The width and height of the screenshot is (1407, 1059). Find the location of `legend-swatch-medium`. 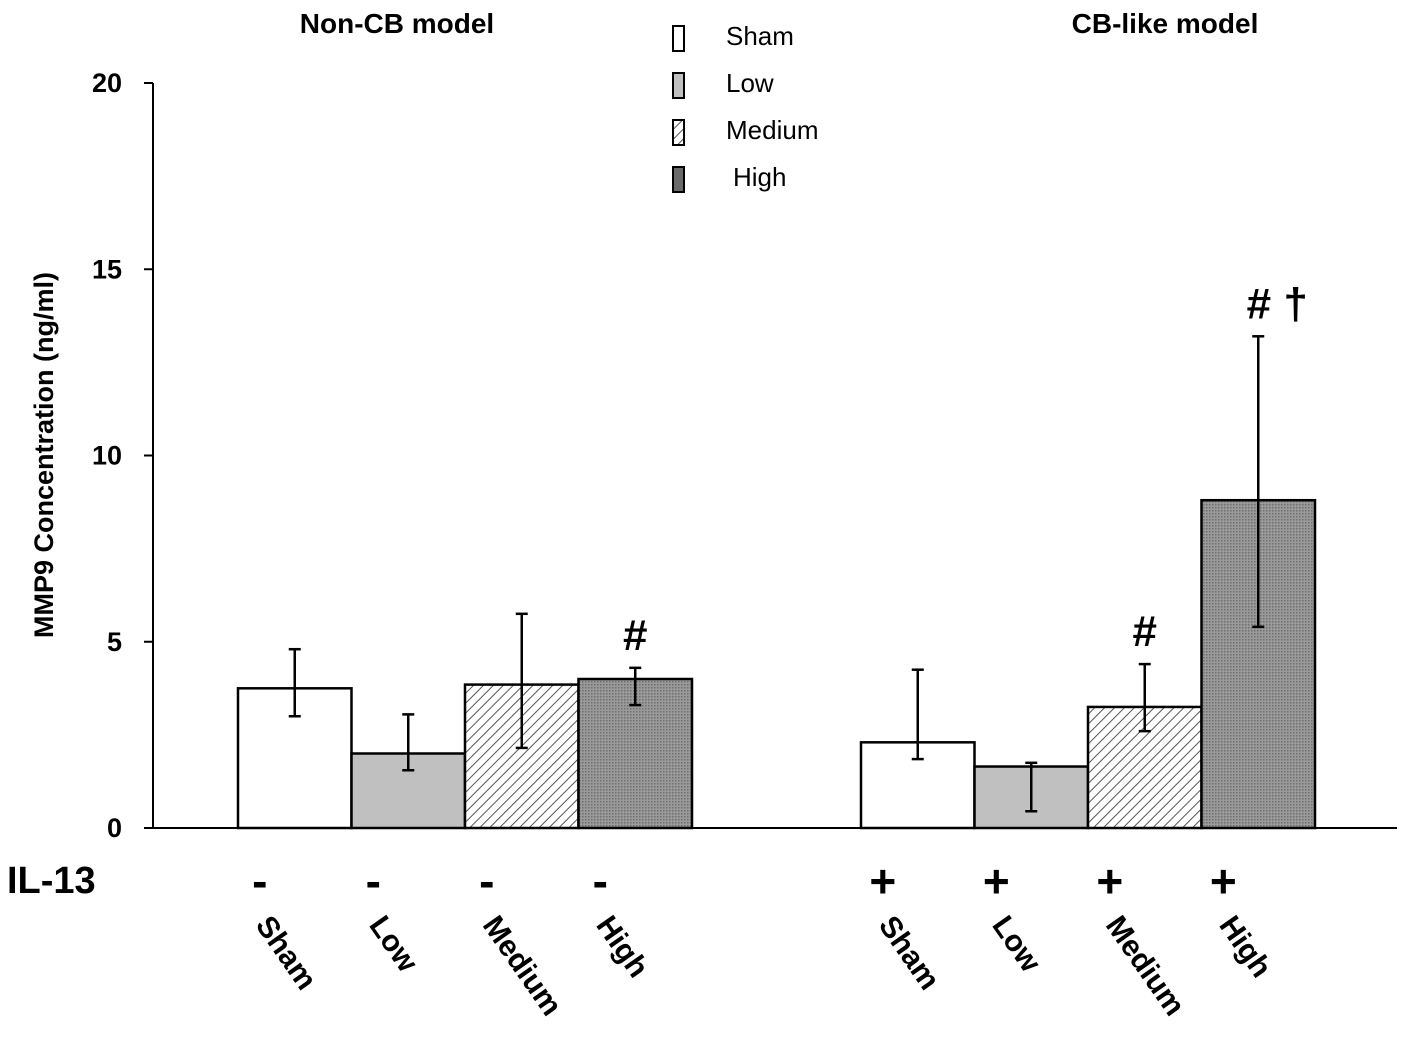

legend-swatch-medium is located at coordinates (678, 132).